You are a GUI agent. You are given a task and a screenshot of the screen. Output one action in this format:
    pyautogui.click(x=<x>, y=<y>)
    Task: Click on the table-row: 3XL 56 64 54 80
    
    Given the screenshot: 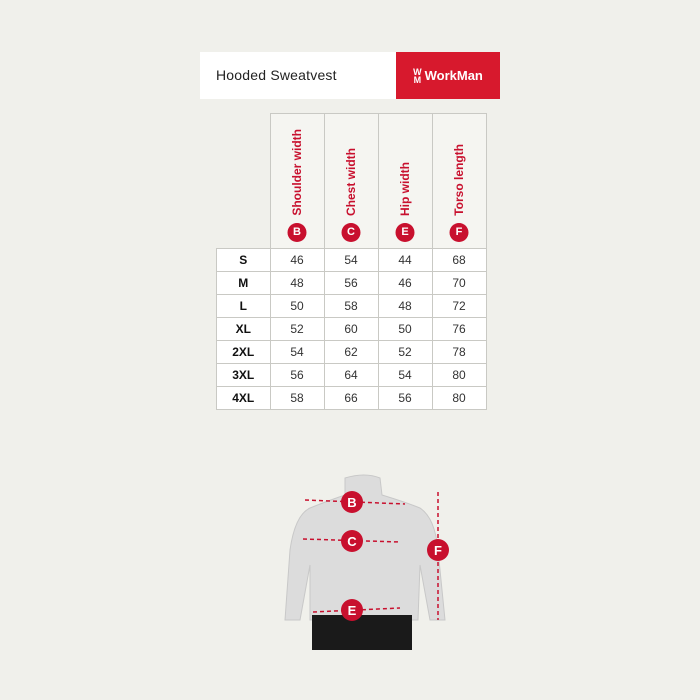 What is the action you would take?
    pyautogui.click(x=351, y=375)
    